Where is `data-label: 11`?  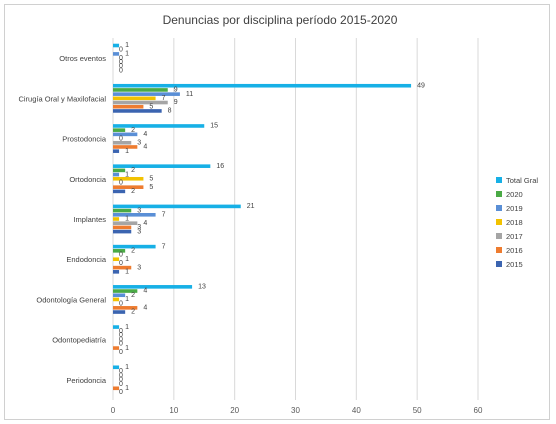
data-label: 11 is located at coordinates (189, 94).